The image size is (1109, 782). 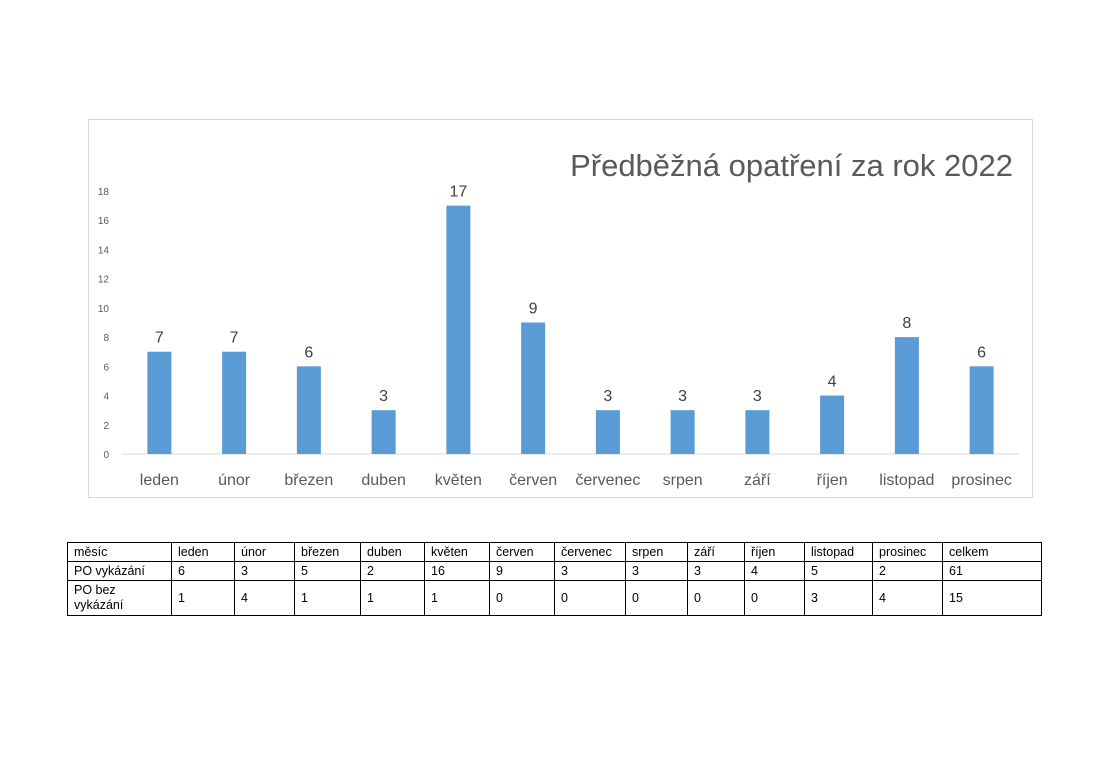 I want to click on x-category-label: únor, so click(x=234, y=480).